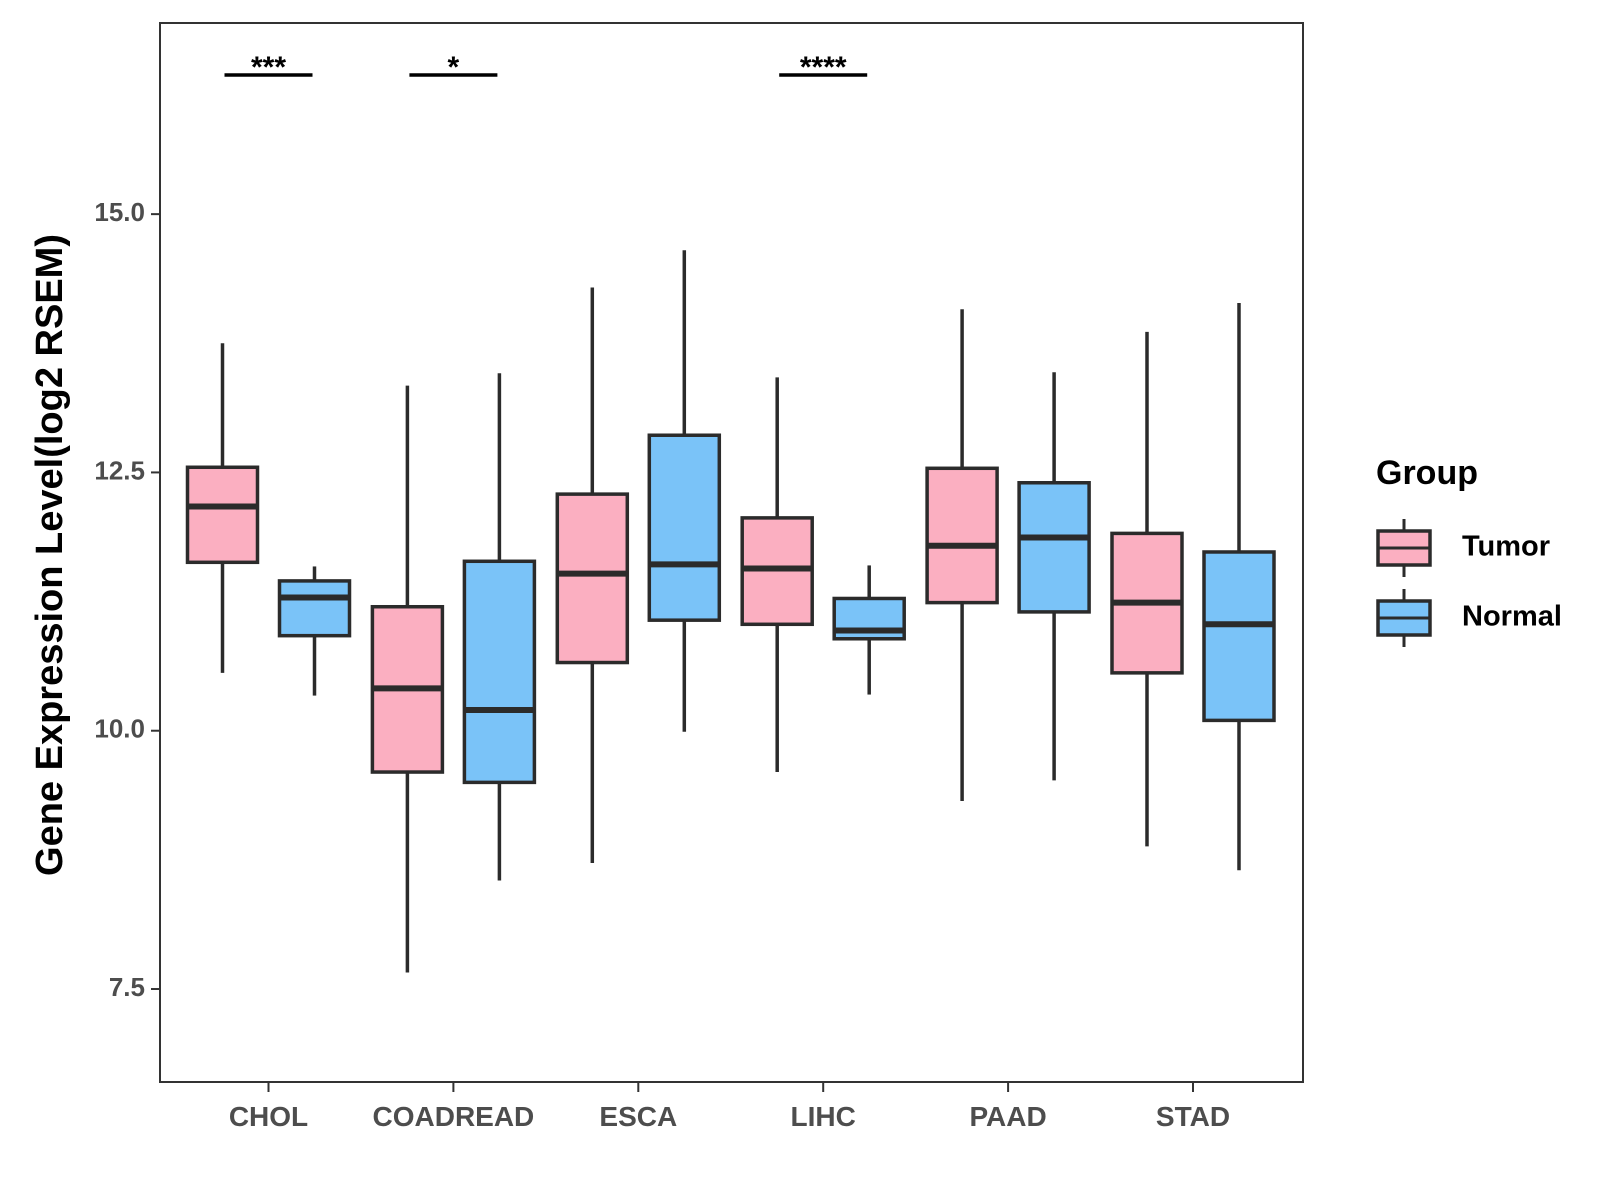 The image size is (1600, 1200). Describe the element at coordinates (638, 1116) in the screenshot. I see `x-tick-label: ESCA` at that location.